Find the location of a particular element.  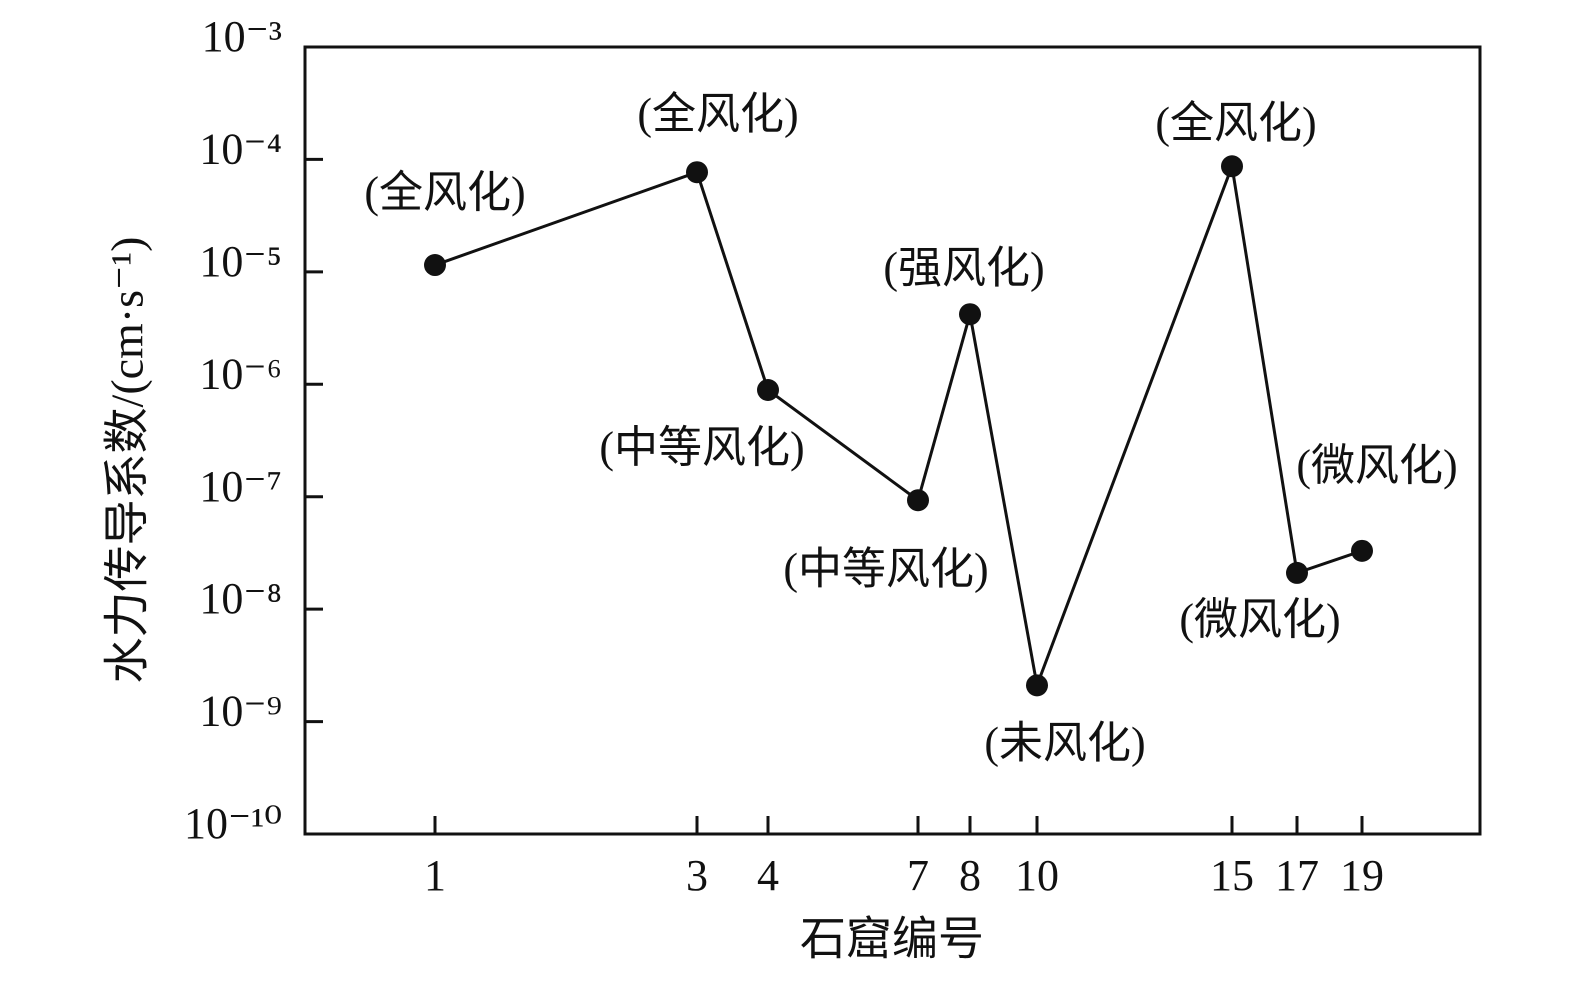

y-tick-label: 10⁻⁹ is located at coordinates (240, 711).